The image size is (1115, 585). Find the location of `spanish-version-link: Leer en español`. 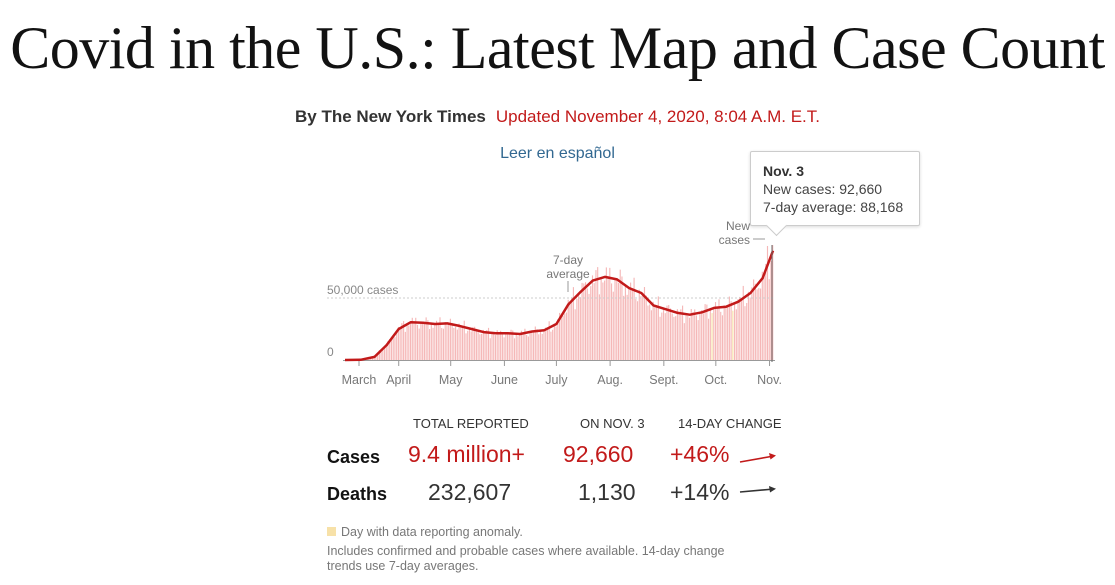

spanish-version-link: Leer en español is located at coordinates (557, 154).